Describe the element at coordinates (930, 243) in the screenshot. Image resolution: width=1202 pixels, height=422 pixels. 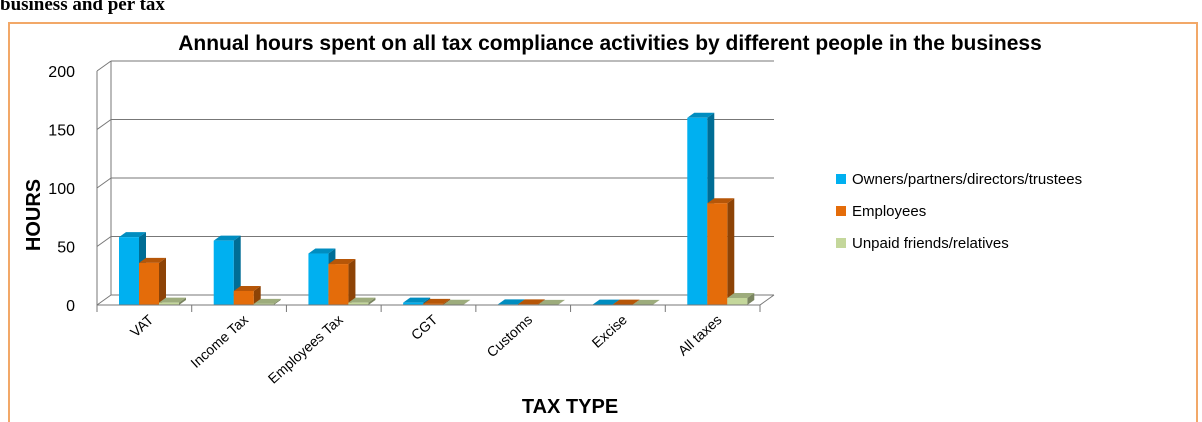
I see `legend-label: Unpaid friends/relatives` at that location.